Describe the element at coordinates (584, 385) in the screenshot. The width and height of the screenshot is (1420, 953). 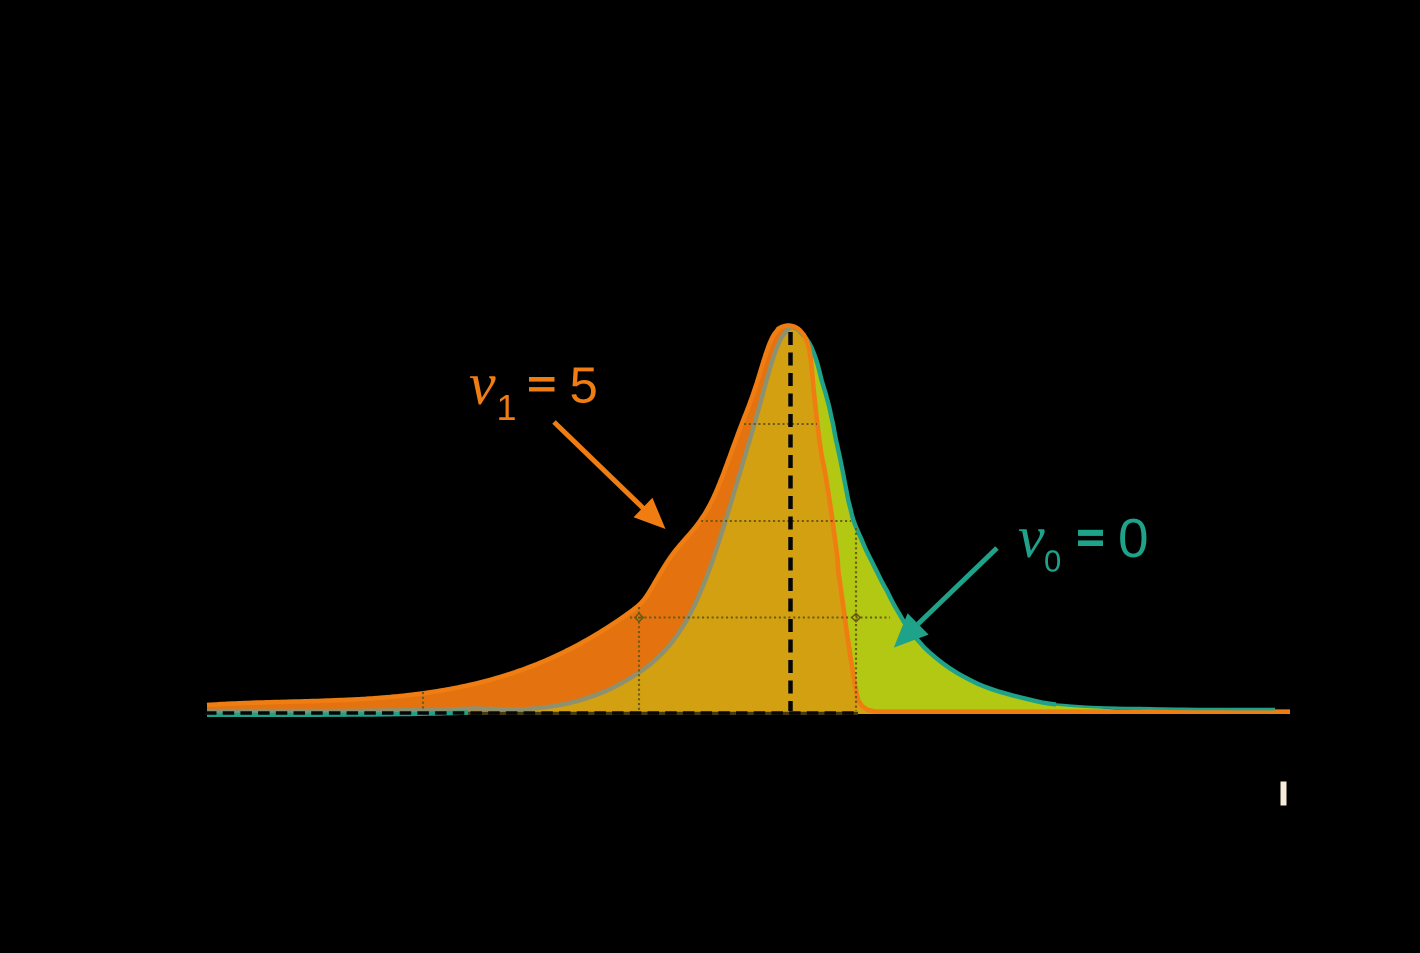
I see `svg-text: 5` at that location.